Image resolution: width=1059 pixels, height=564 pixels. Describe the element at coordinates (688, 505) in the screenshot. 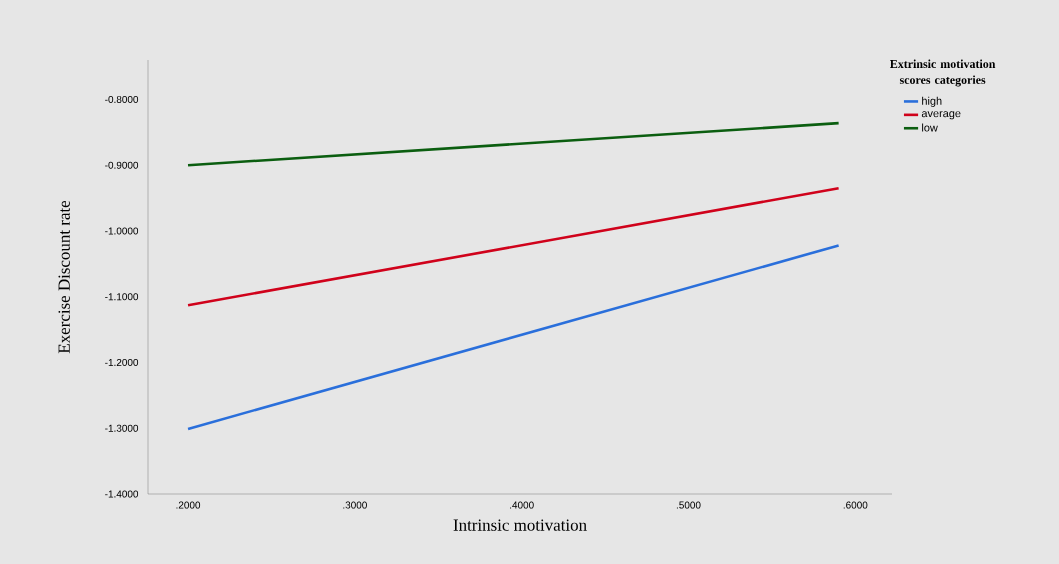

I see `x-tick-label: .5000` at that location.